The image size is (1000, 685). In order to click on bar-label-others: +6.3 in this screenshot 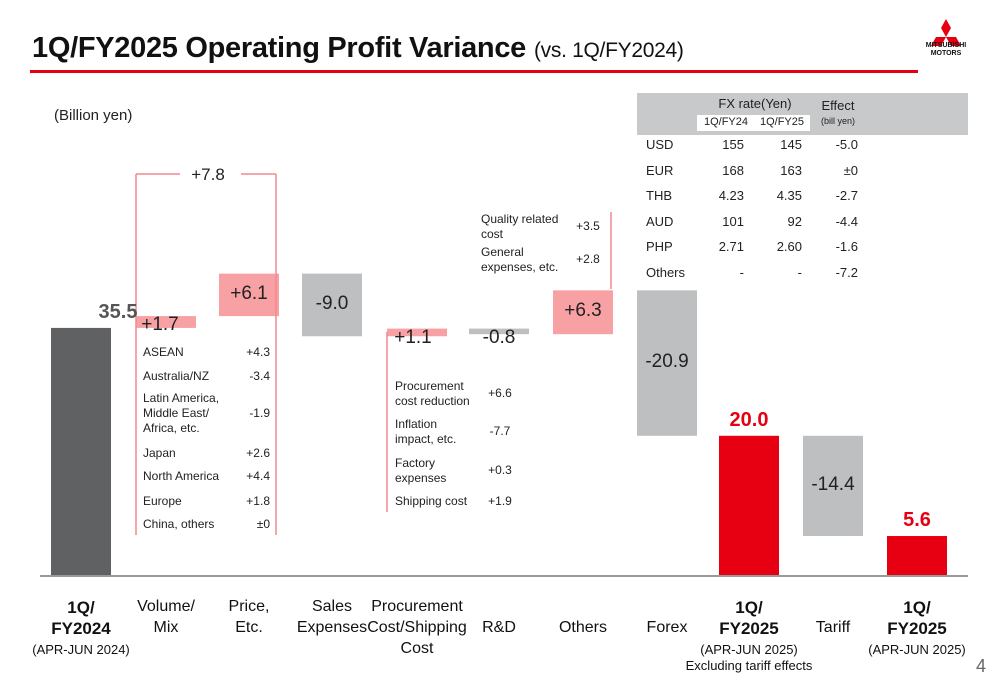, I will do `click(583, 311)`.